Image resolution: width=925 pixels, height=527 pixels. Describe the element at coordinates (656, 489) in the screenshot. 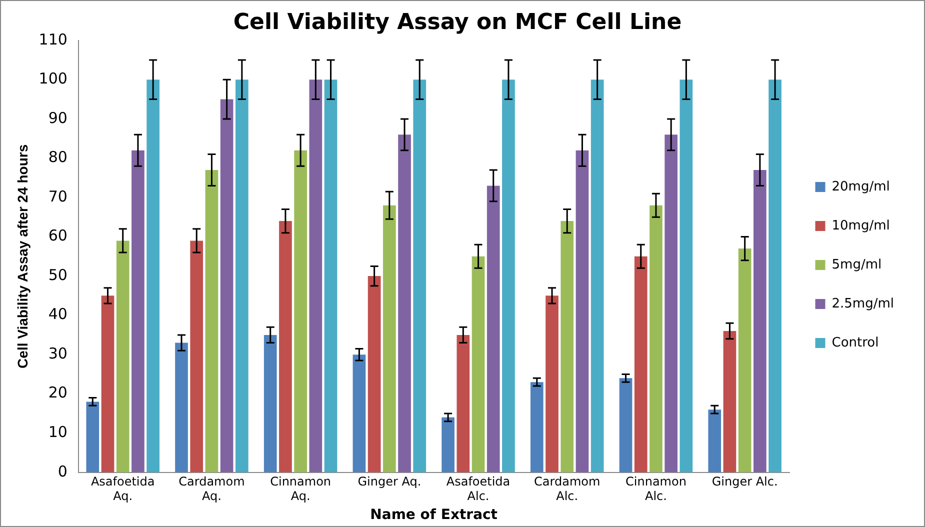

I see `x-tick-label: Cinnamon Alc.` at that location.